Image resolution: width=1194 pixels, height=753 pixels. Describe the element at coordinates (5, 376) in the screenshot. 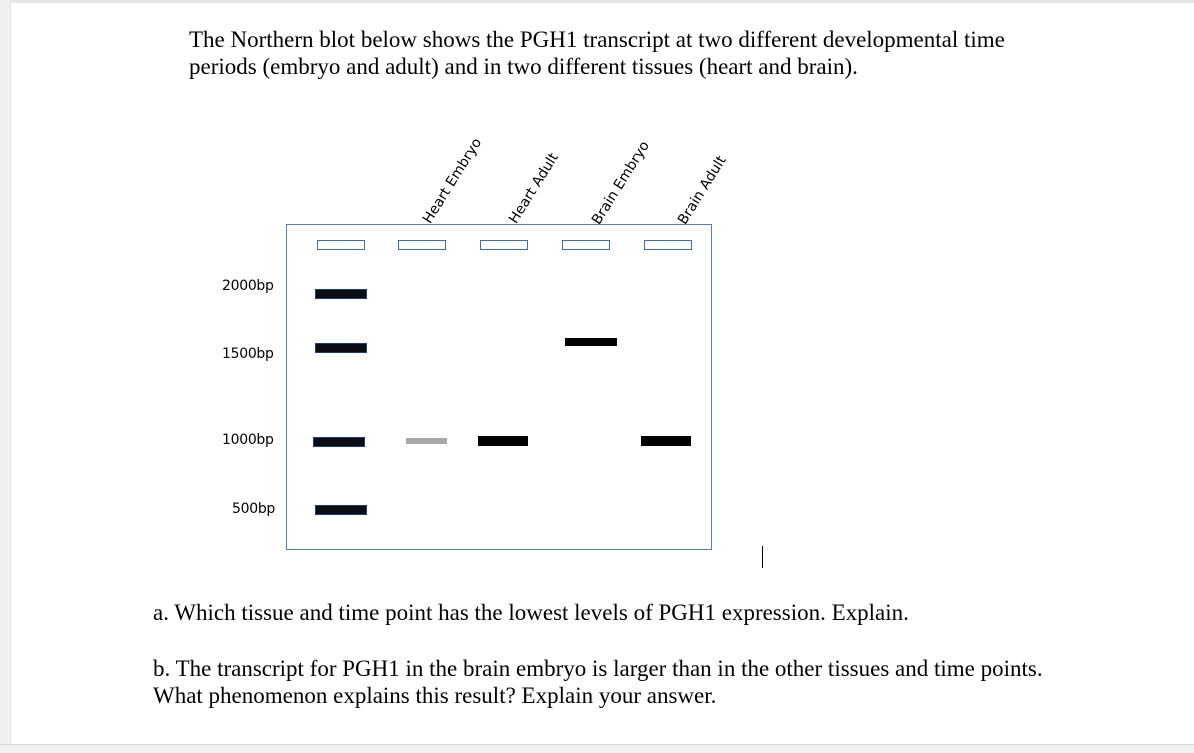

I see `page-left-margin` at that location.